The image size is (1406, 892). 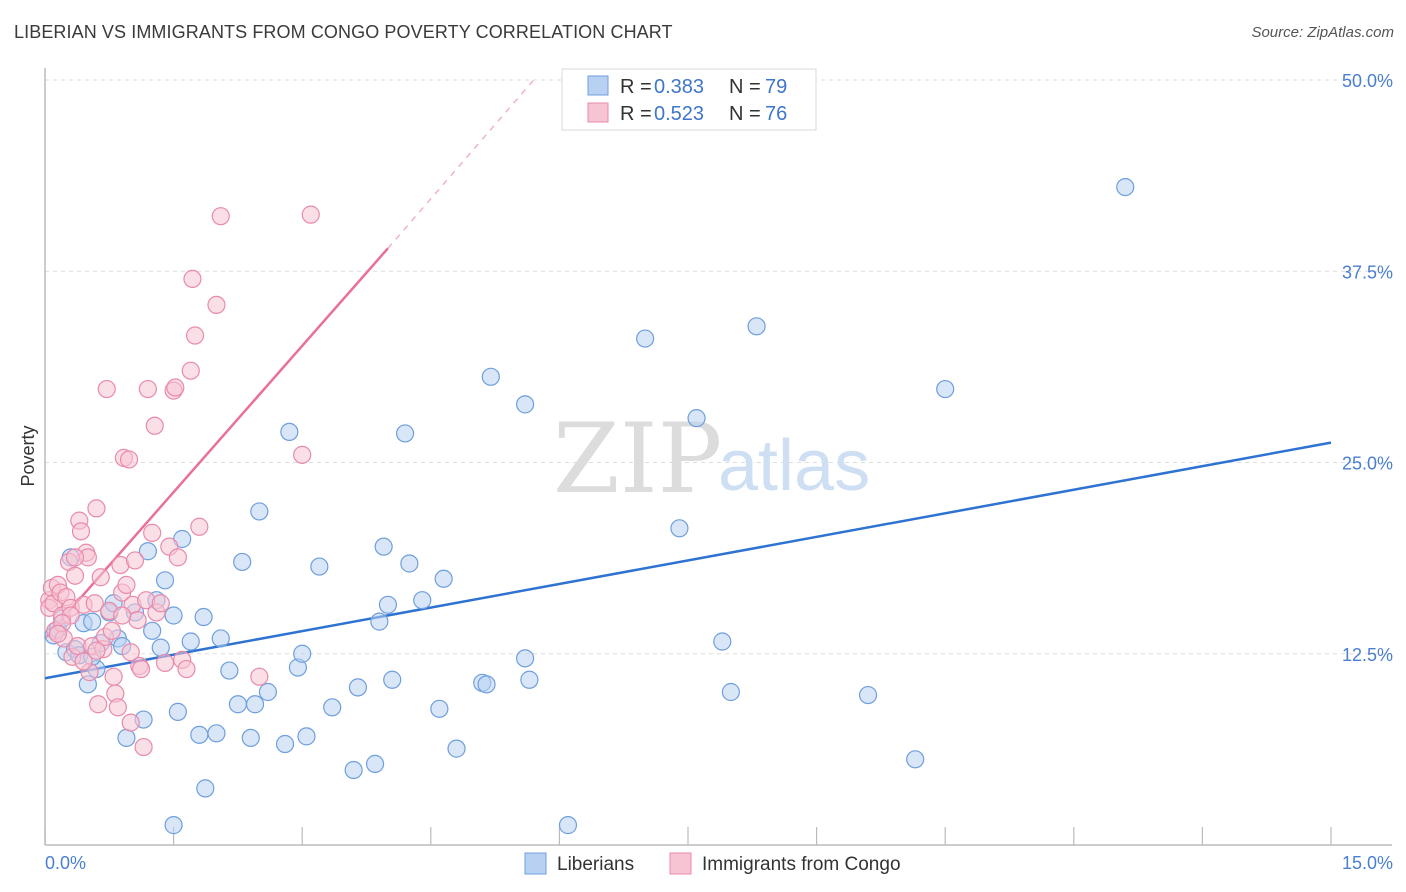 I want to click on watermark-atlas: atlas, so click(x=794, y=466).